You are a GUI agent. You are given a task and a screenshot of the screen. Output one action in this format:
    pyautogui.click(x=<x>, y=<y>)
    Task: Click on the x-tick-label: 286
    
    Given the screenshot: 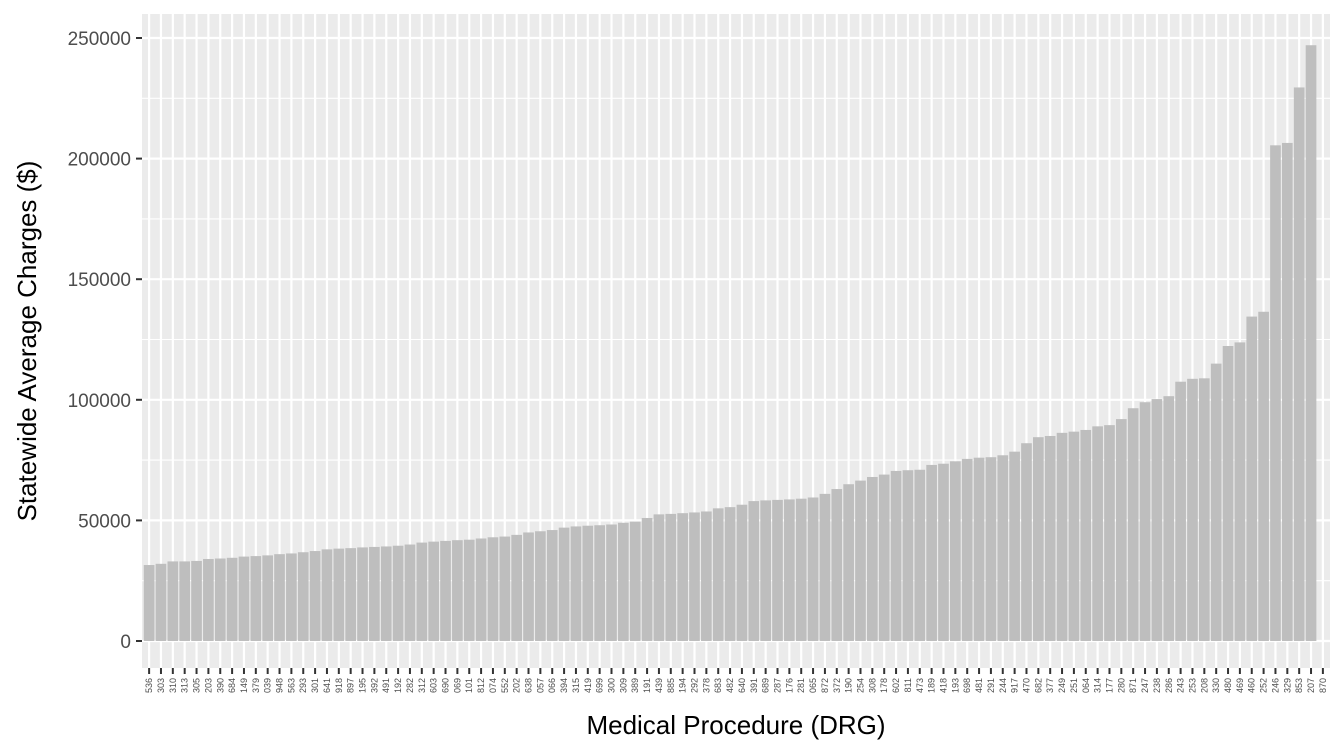 What is the action you would take?
    pyautogui.click(x=1169, y=685)
    